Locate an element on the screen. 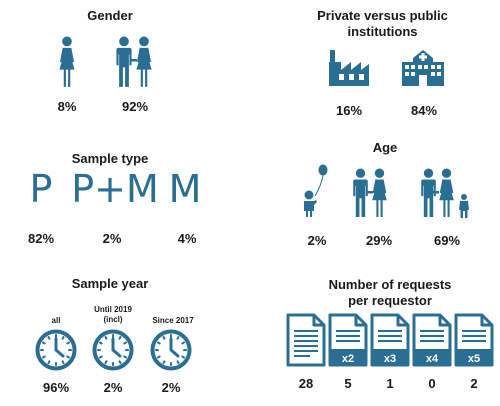  family-icon is located at coordinates (445, 193).